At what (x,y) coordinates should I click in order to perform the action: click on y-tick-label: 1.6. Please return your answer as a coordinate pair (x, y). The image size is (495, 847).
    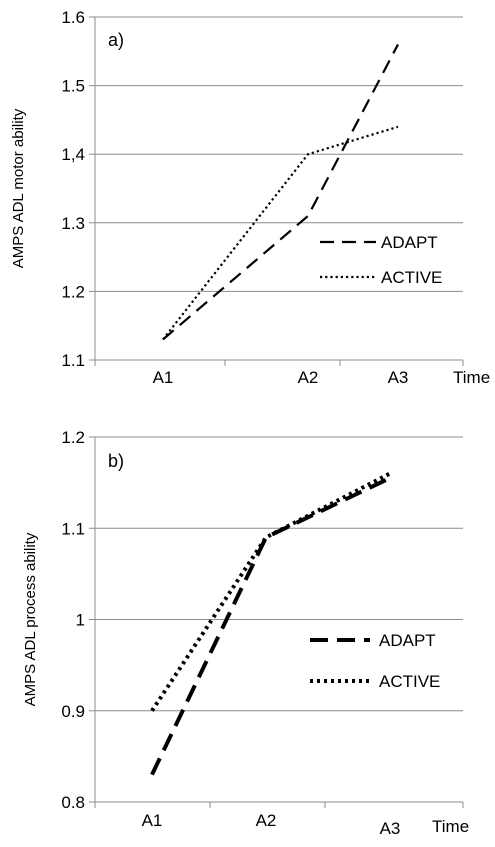
    Looking at the image, I should click on (73, 17).